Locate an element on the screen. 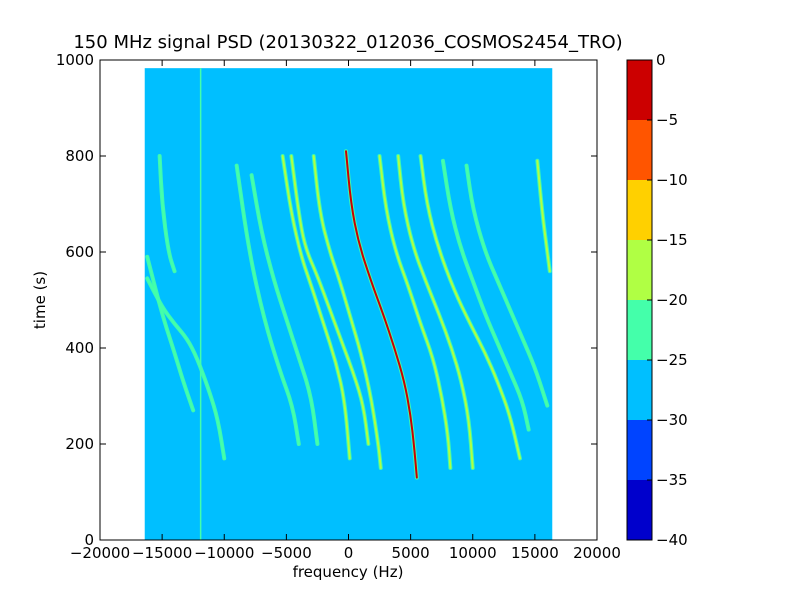 The height and width of the screenshot is (600, 800). y-tick-label-4: 800 is located at coordinates (79, 156).